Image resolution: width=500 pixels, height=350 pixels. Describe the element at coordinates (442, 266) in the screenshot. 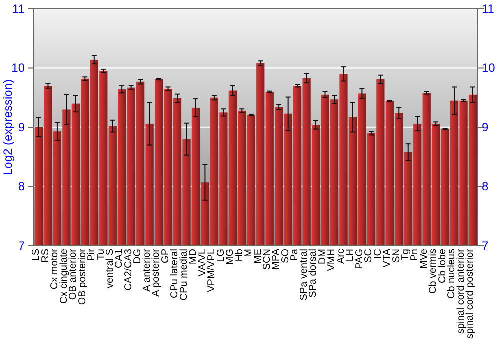

I see `x-tick-label: Cb lobe` at that location.